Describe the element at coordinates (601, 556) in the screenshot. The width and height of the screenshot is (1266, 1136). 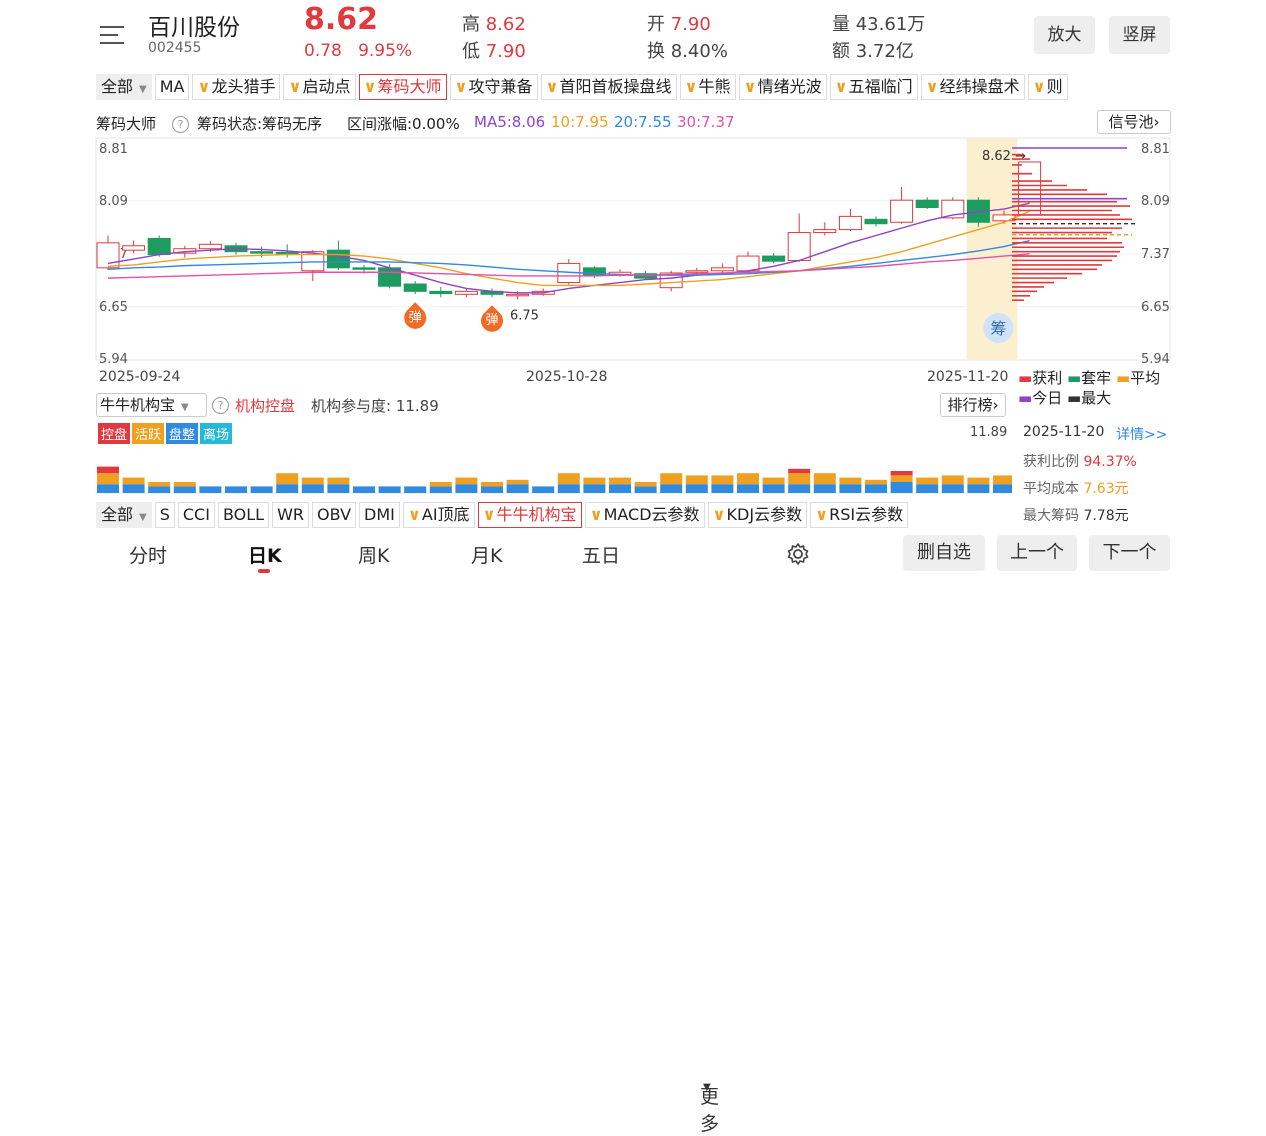
I see `period-five-day: 五日` at that location.